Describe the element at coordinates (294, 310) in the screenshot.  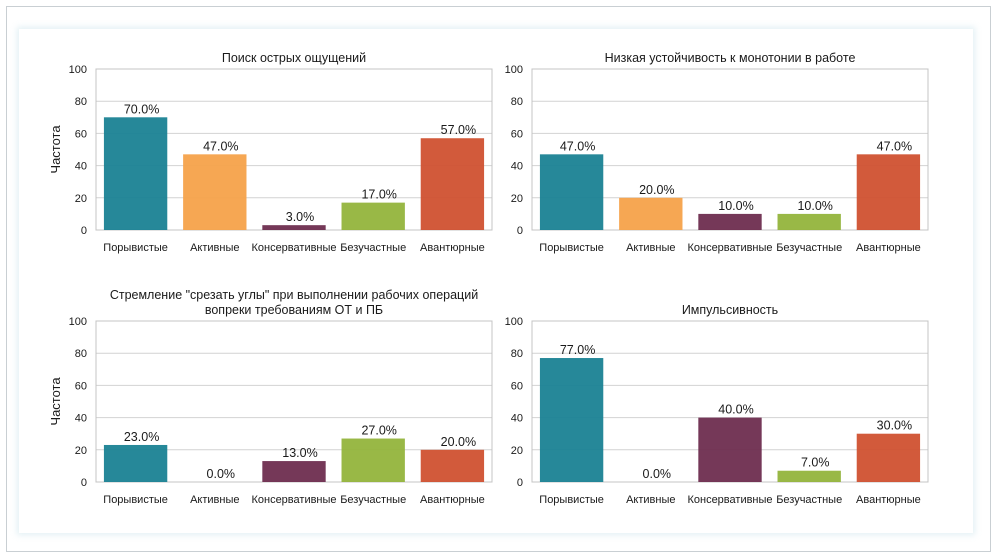
I see `chart-title: вопреки требованиям ОТ и ПБ` at that location.